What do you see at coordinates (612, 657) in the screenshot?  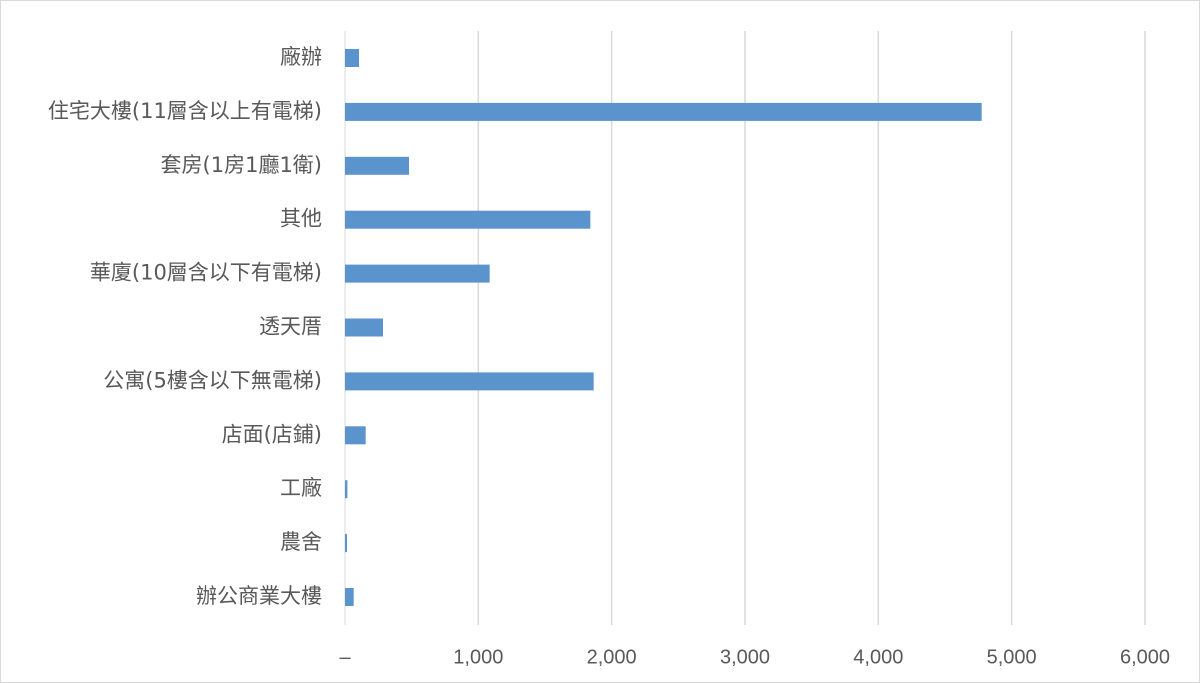 I see `x-tick-label: 2,000` at bounding box center [612, 657].